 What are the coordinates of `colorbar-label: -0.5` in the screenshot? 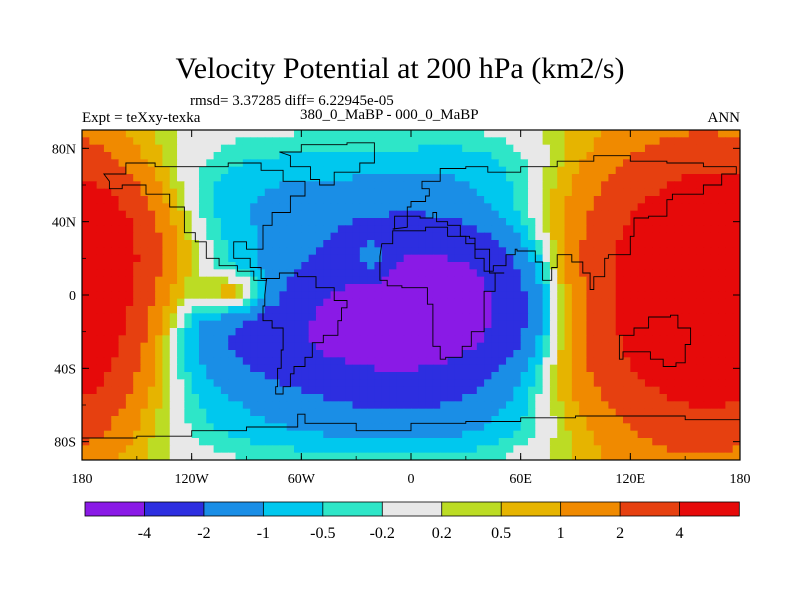 It's located at (322, 533).